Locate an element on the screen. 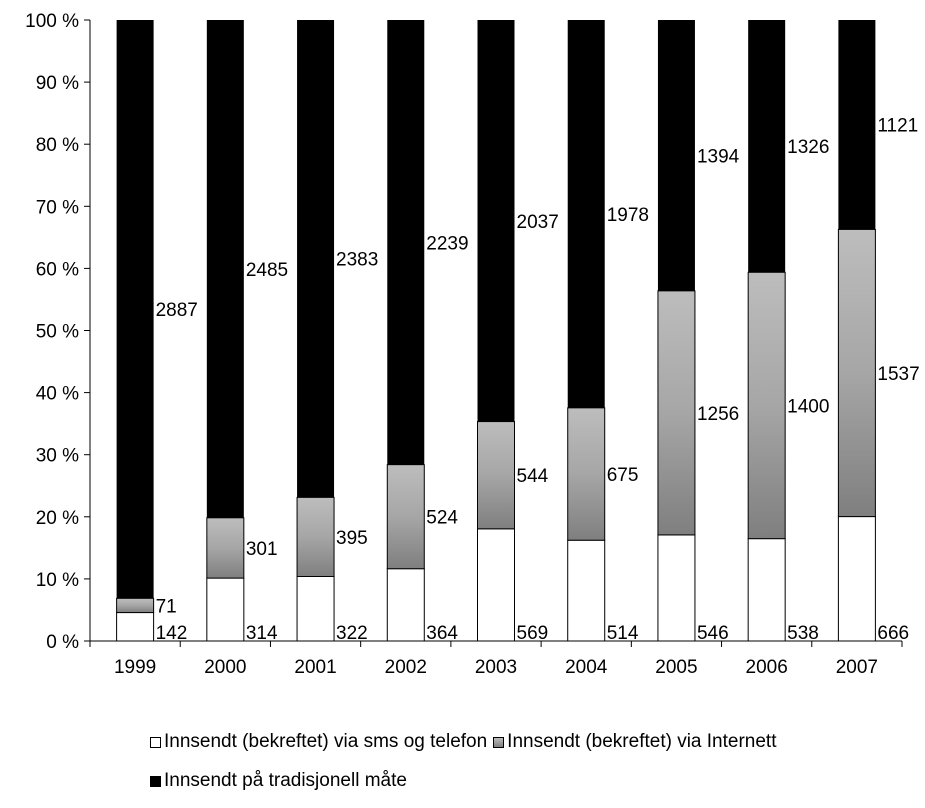 This screenshot has width=925, height=808. data-label-traditional: 1394 is located at coordinates (718, 156).